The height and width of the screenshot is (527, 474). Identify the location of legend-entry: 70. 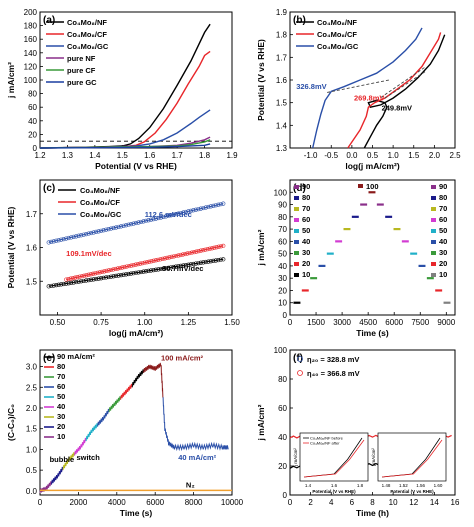
(443, 208).